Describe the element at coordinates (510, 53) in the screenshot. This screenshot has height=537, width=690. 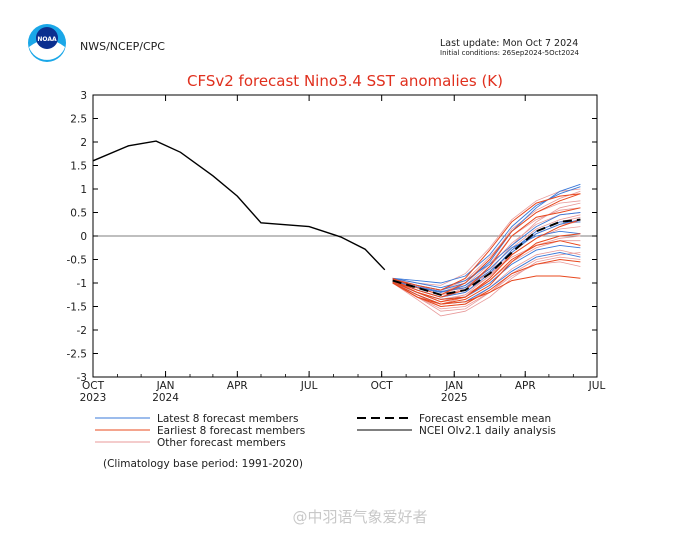
I see `initial-conditions: Initial conditions: 26Sep2024-5Oct2024` at that location.